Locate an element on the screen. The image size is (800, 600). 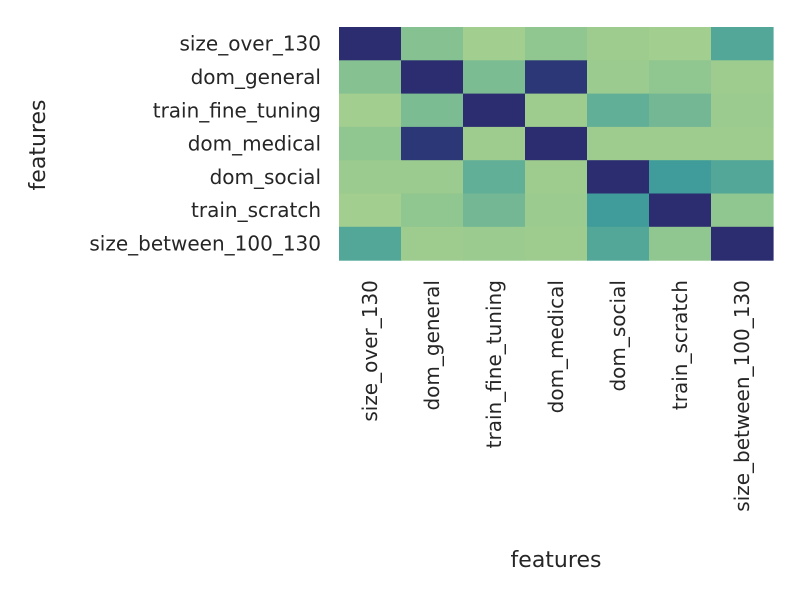
x-tick-label: dom_social is located at coordinates (618, 335).